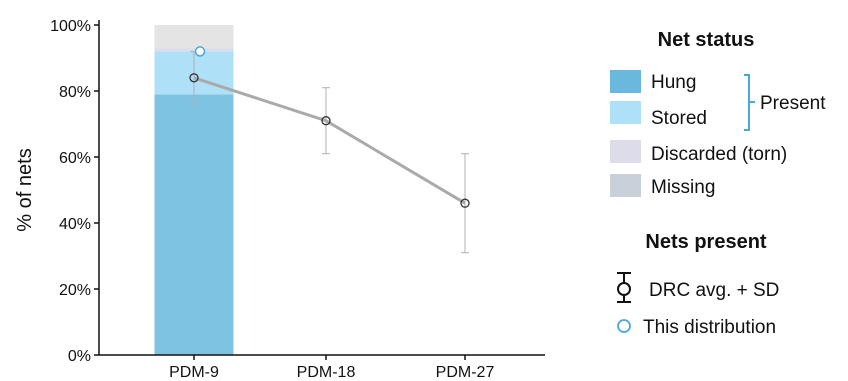  Describe the element at coordinates (200, 51) in the screenshot. I see `this-distribution-point` at that location.